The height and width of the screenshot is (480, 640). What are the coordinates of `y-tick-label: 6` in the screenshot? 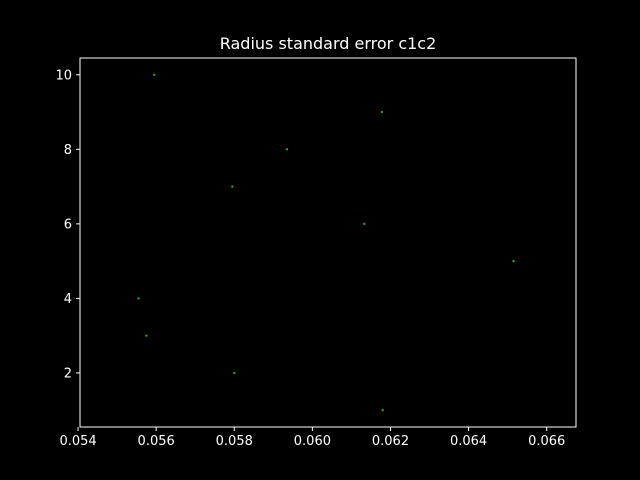 It's located at (68, 224).